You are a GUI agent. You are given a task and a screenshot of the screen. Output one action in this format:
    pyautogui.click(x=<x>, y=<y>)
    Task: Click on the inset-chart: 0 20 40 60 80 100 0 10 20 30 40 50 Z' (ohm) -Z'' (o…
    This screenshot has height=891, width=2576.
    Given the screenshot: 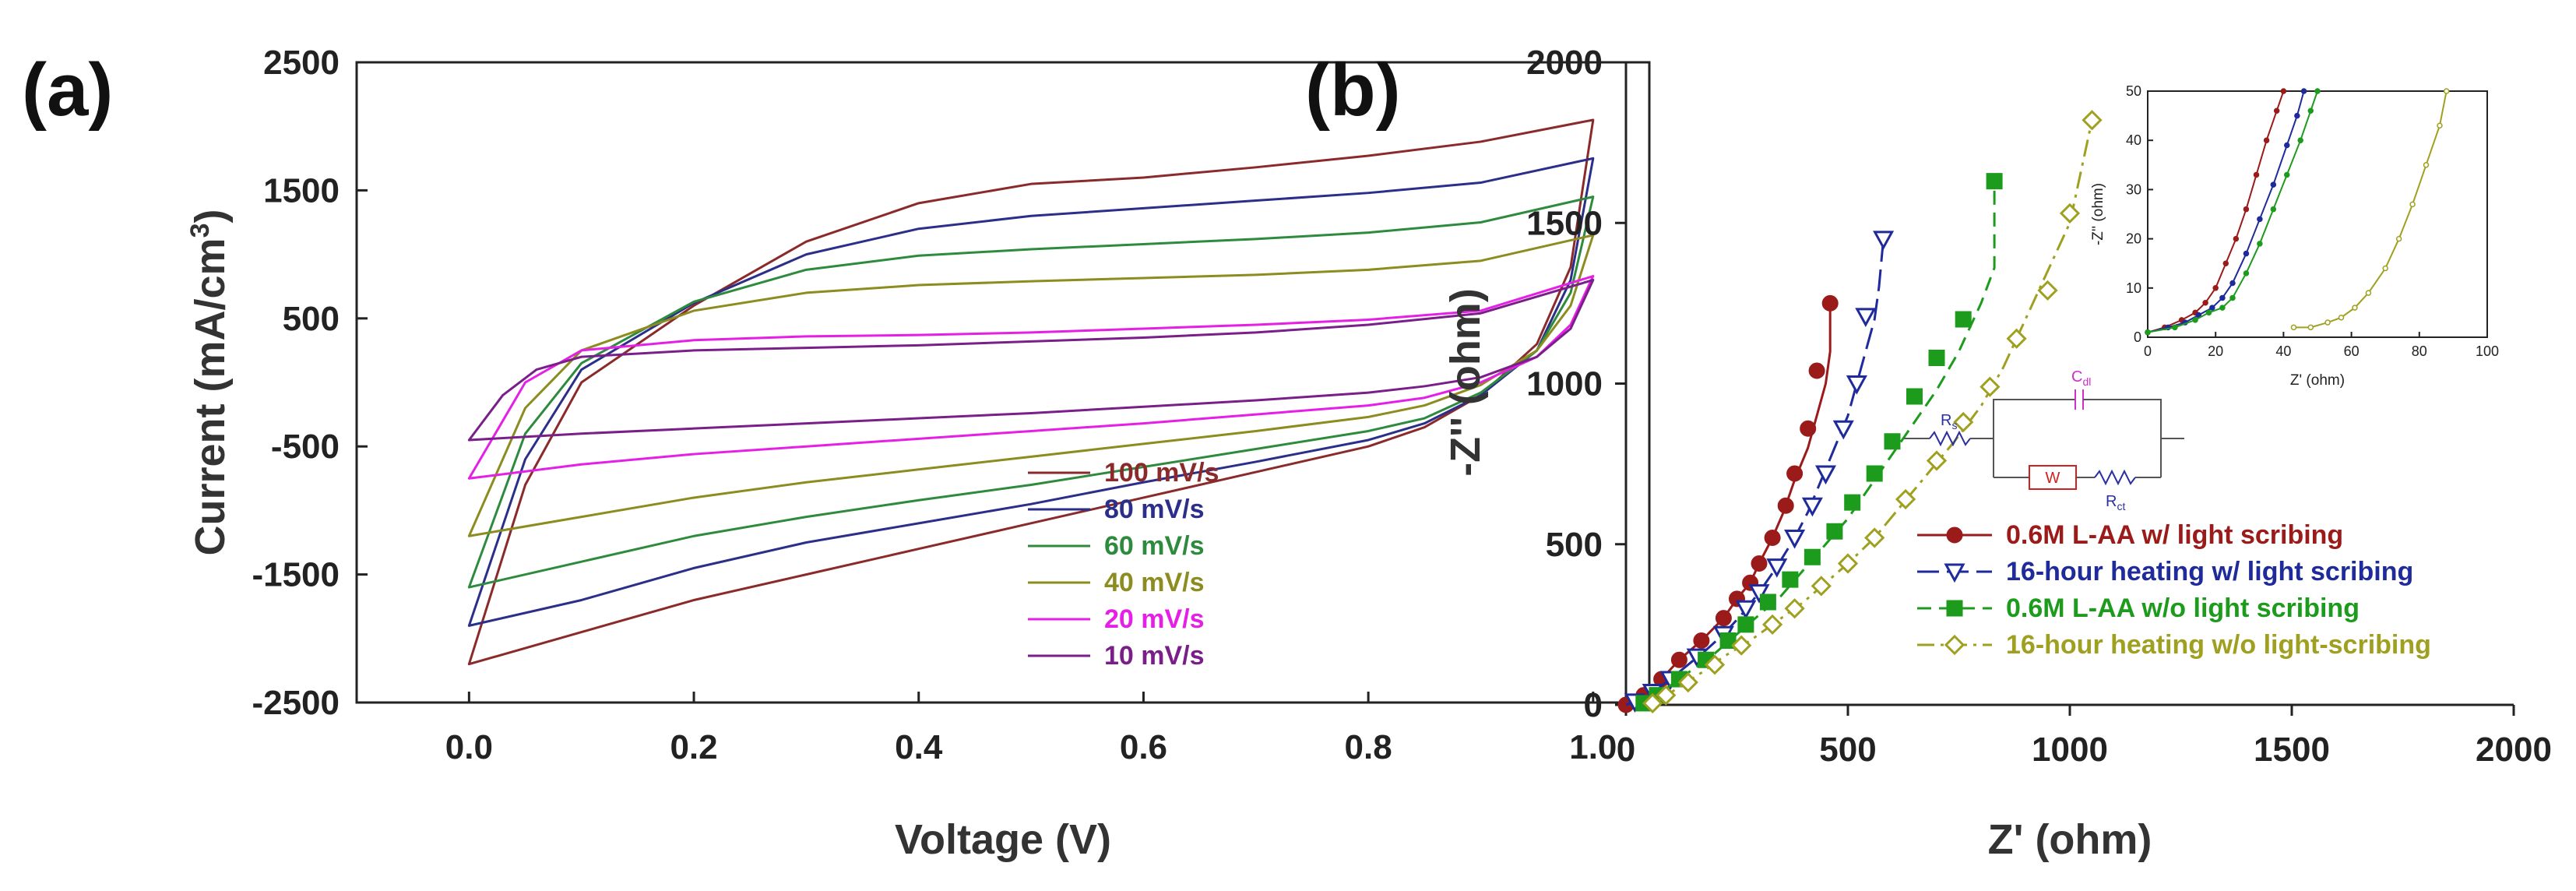 What is the action you would take?
    pyautogui.click(x=2294, y=236)
    